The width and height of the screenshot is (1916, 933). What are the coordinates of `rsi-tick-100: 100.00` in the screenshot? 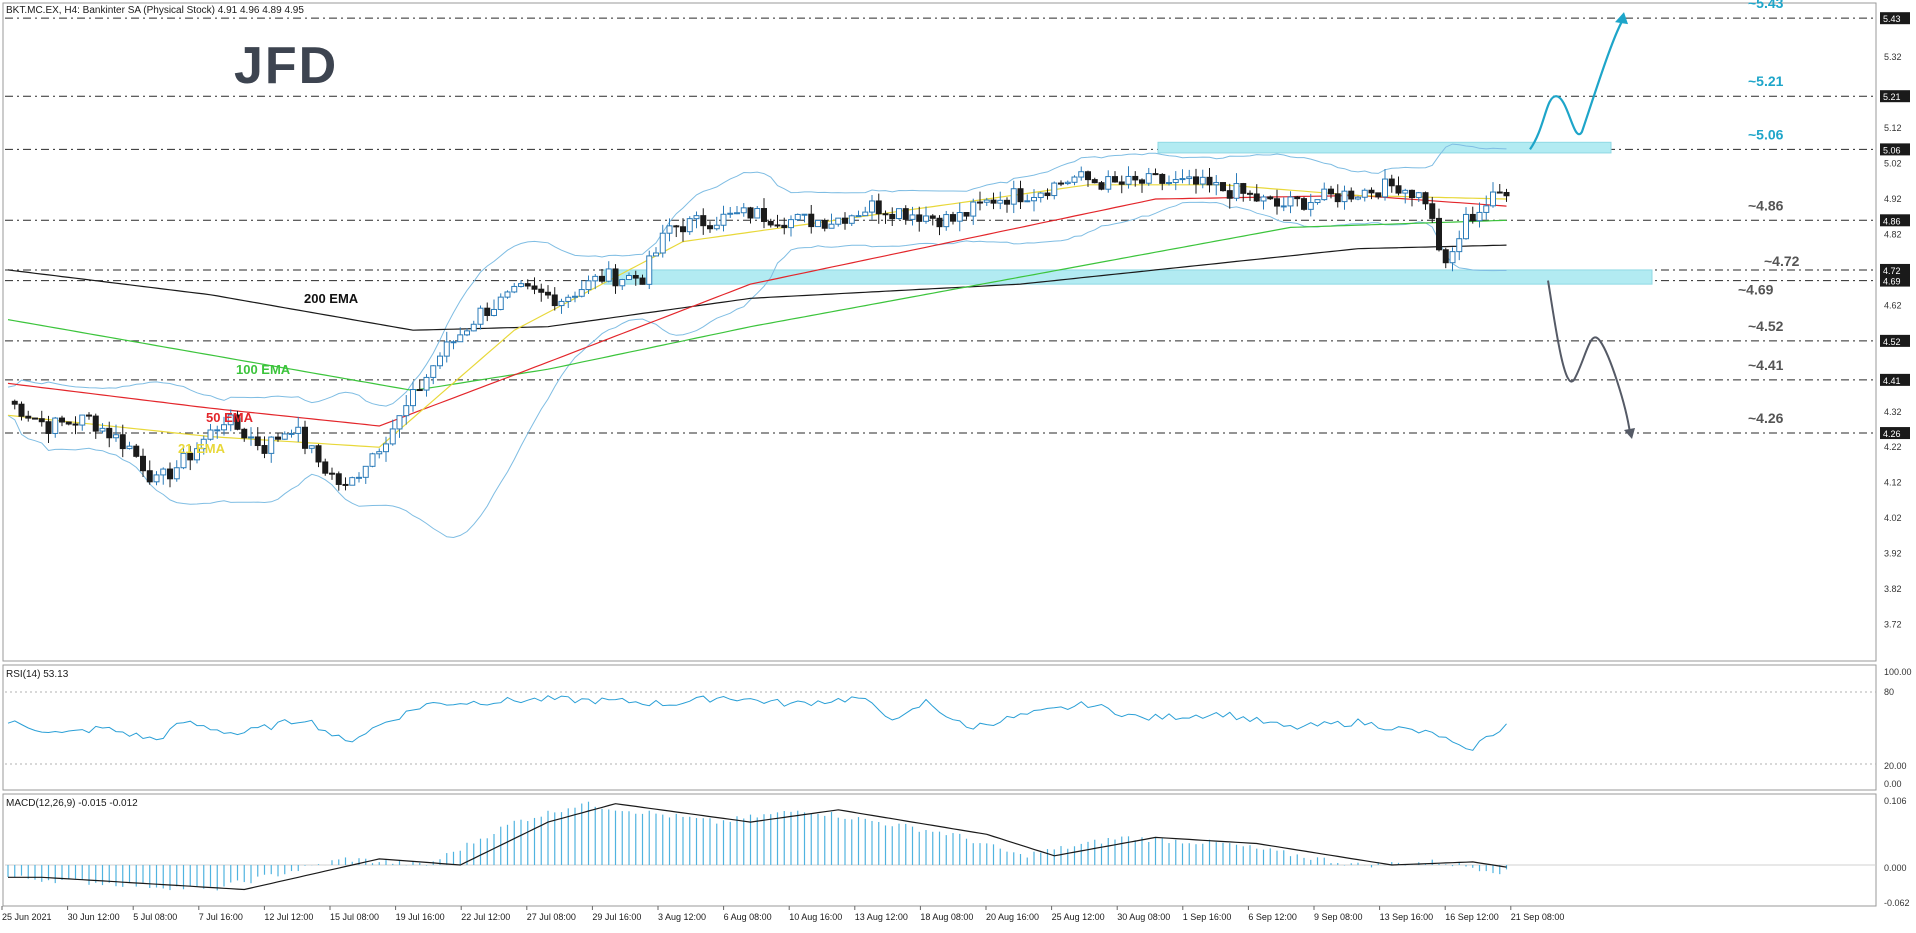 It's located at (1898, 672).